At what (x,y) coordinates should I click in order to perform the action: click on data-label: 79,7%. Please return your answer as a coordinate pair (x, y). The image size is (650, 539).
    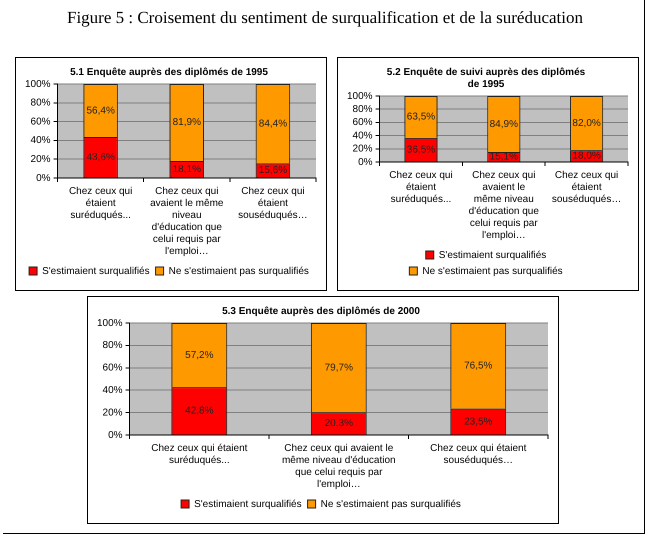
    Looking at the image, I should click on (339, 368).